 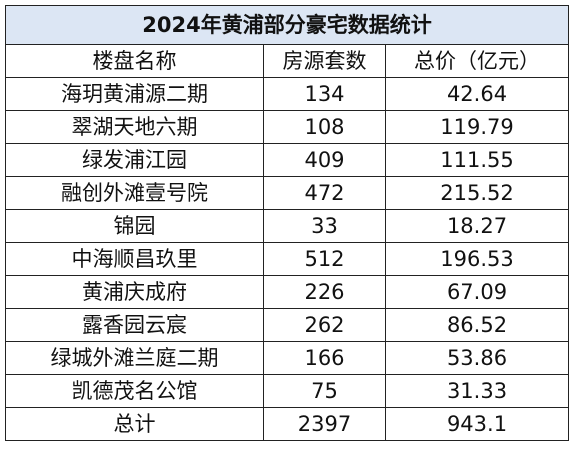 What do you see at coordinates (134, 61) in the screenshot?
I see `header-cell-name: 楼盘名称` at bounding box center [134, 61].